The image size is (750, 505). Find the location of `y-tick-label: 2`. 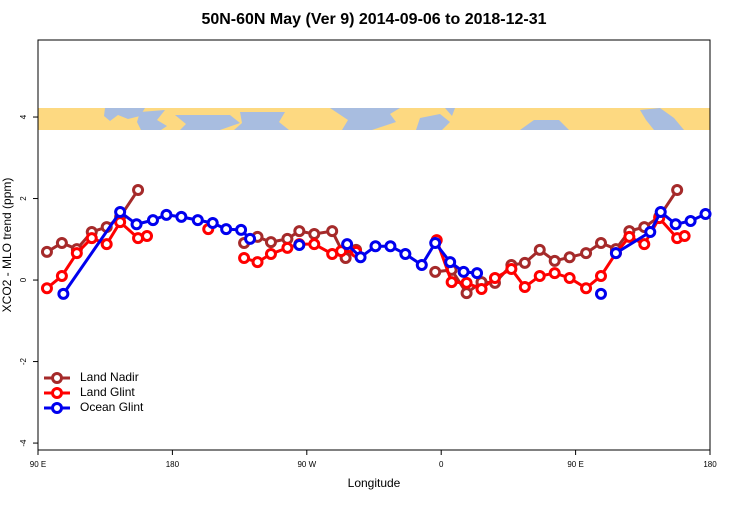

y-tick-label: 2 is located at coordinates (23, 198).